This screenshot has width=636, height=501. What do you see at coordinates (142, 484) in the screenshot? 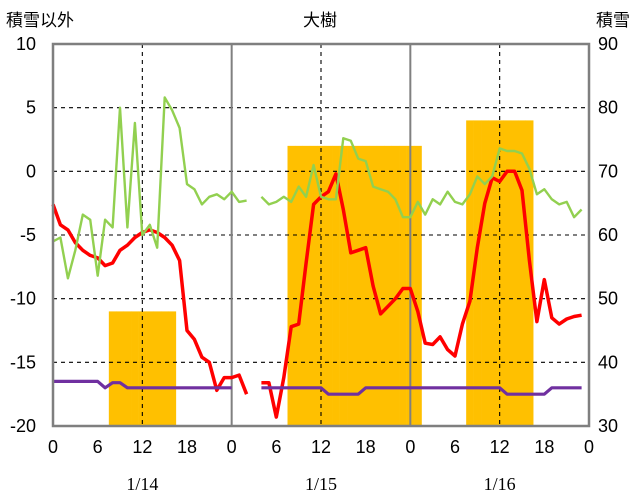
I see `date-label: 1/14` at bounding box center [142, 484].